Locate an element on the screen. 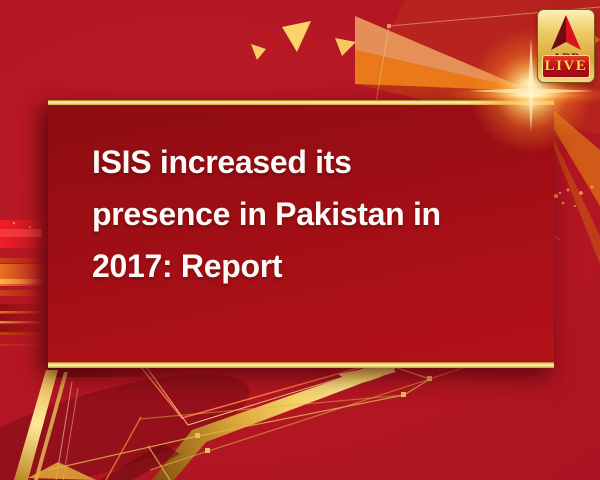 The height and width of the screenshot is (480, 600). live-badge: LIVE is located at coordinates (566, 66).